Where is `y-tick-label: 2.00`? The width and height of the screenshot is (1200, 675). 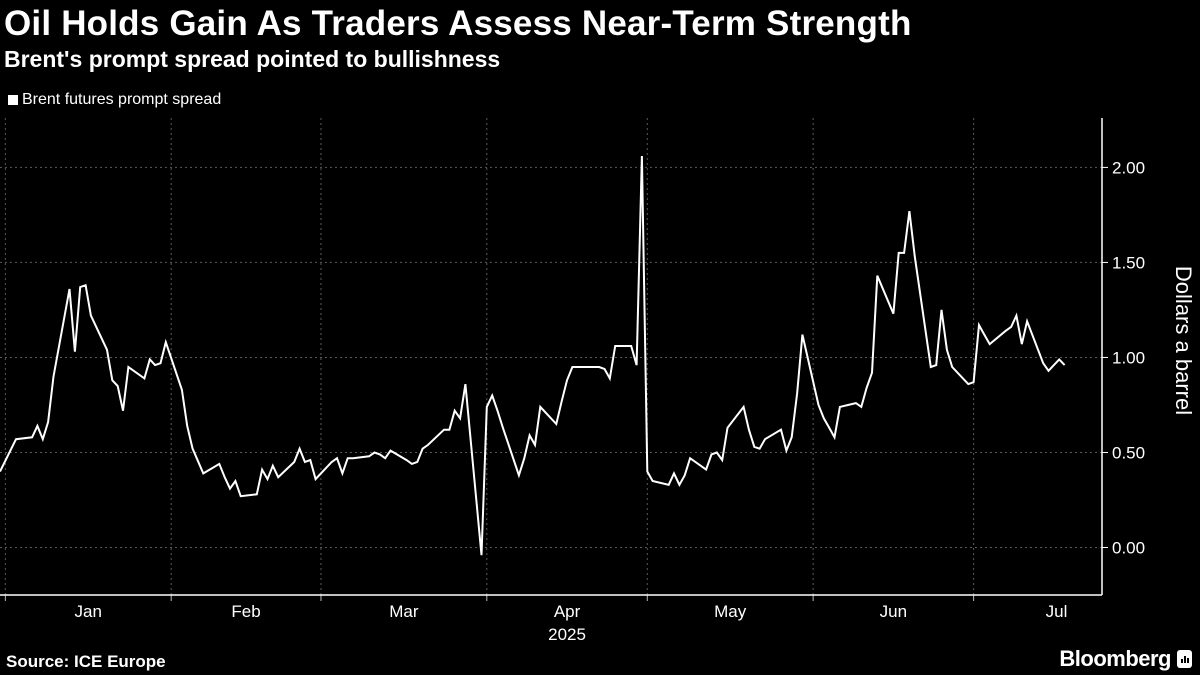
y-tick-label: 2.00 is located at coordinates (1128, 167).